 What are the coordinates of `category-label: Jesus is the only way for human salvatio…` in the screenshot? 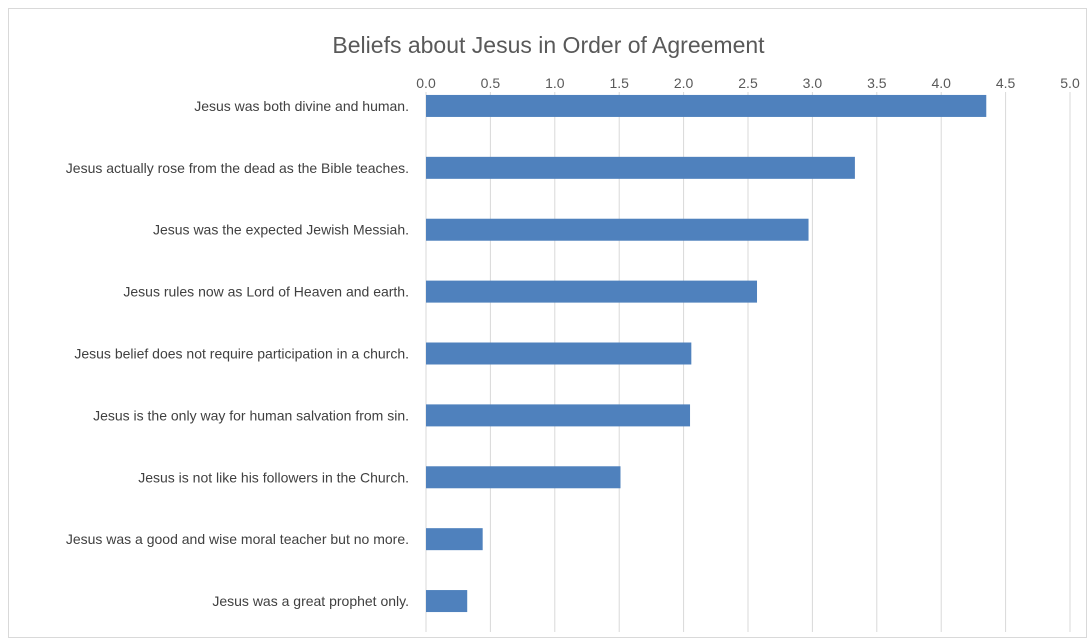 It's located at (251, 415).